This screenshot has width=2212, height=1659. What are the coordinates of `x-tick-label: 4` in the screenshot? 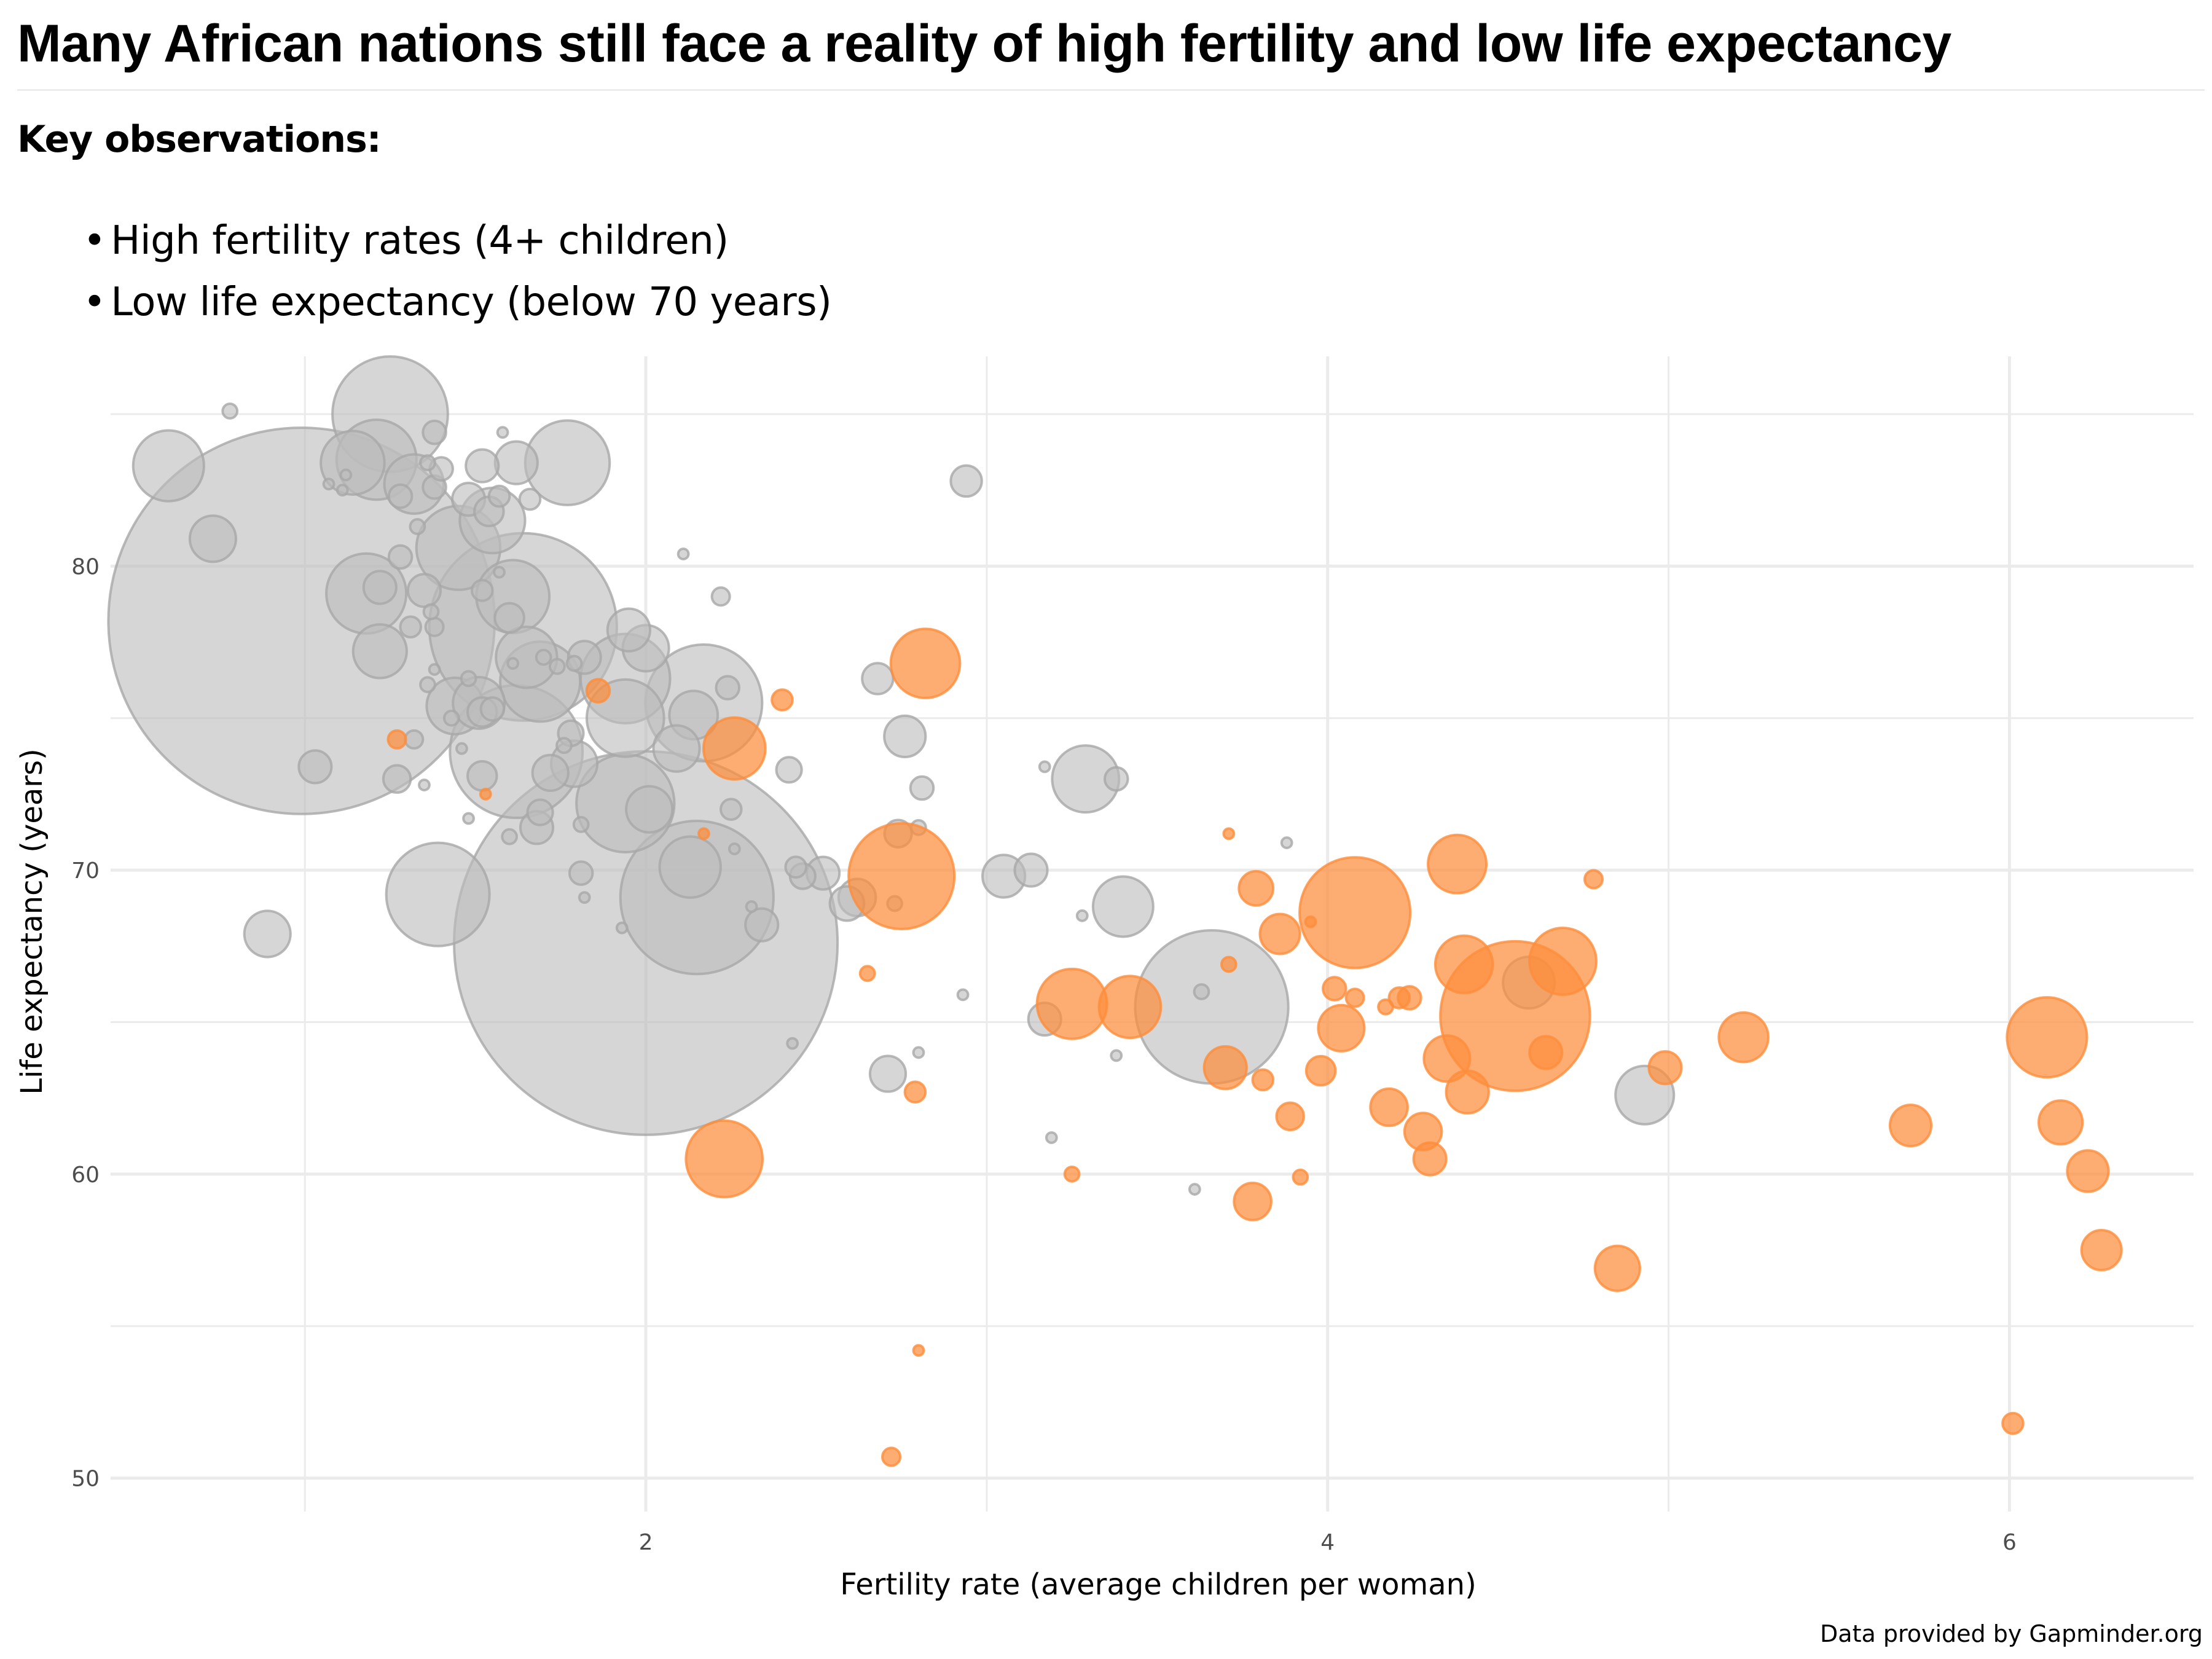 It's located at (1327, 1542).